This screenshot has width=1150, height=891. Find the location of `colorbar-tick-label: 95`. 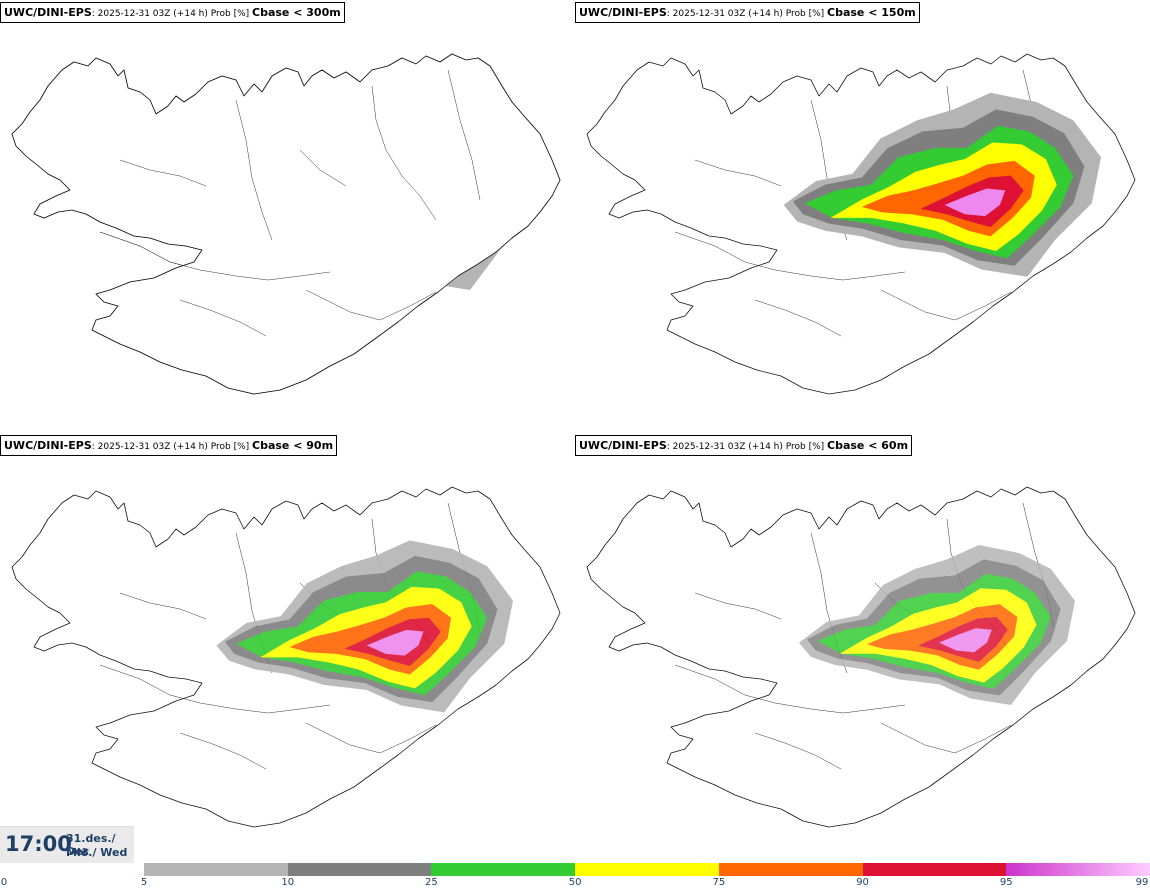

colorbar-tick-label: 95 is located at coordinates (1006, 882).